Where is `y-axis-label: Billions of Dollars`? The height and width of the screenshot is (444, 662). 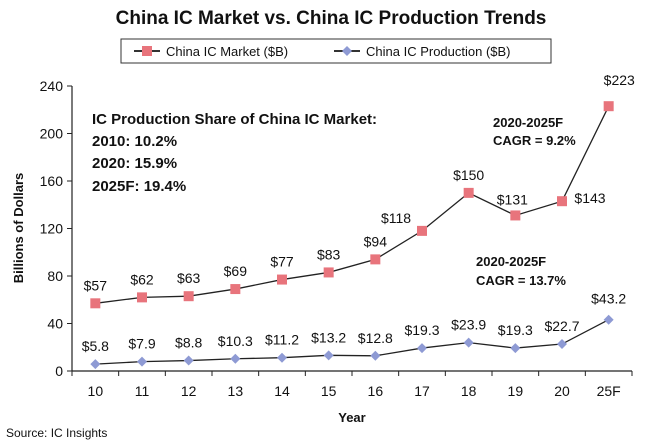 y-axis-label: Billions of Dollars is located at coordinates (18, 228).